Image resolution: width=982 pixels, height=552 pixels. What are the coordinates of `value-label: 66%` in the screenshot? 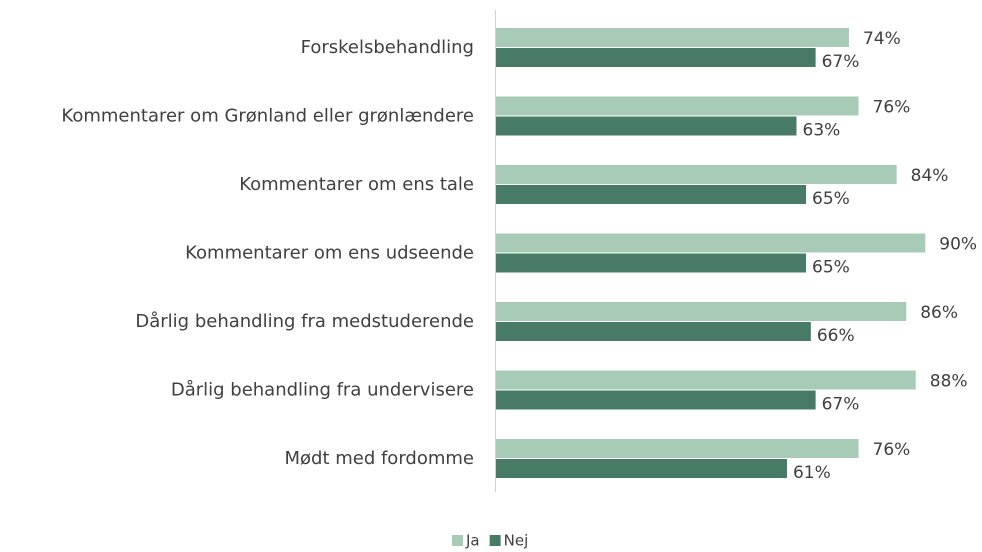 It's located at (836, 336).